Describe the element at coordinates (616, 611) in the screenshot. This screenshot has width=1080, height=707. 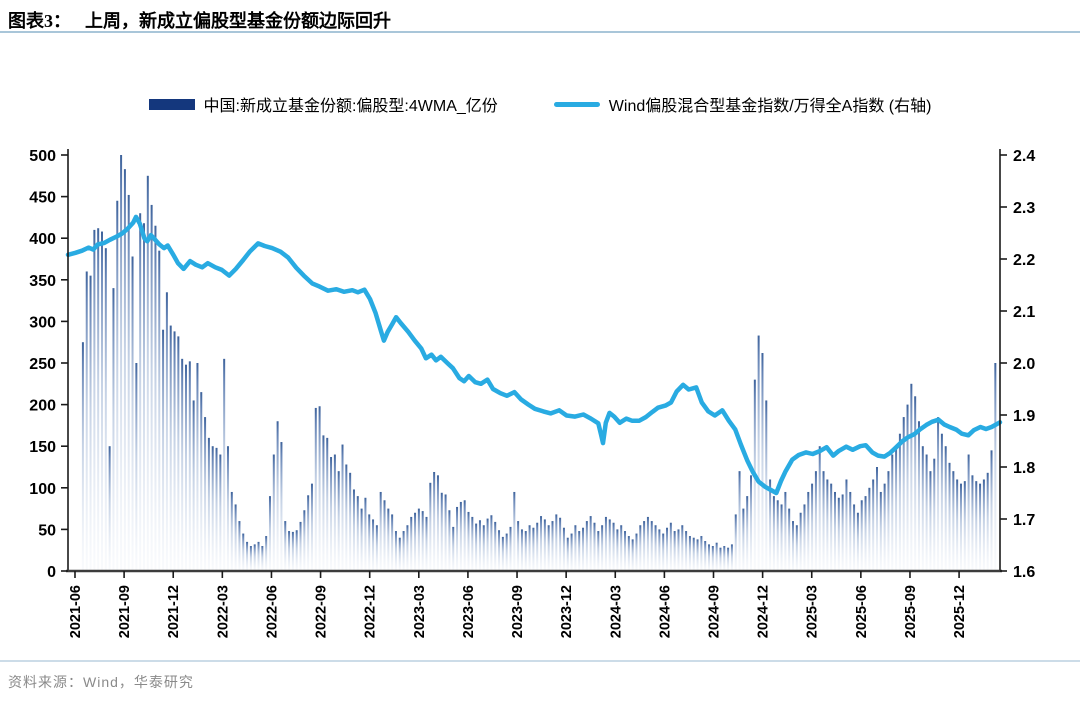
I see `x-axis-tick-label: 2024-03` at that location.